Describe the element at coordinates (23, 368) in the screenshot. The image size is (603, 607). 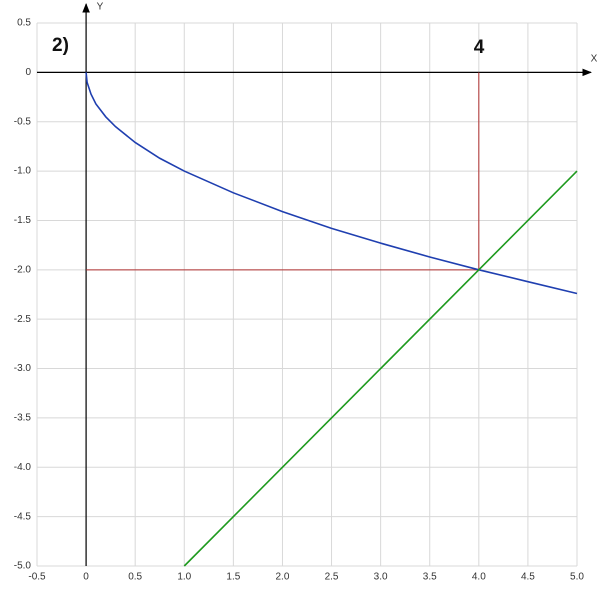
I see `y-tick-label: -3.0` at that location.